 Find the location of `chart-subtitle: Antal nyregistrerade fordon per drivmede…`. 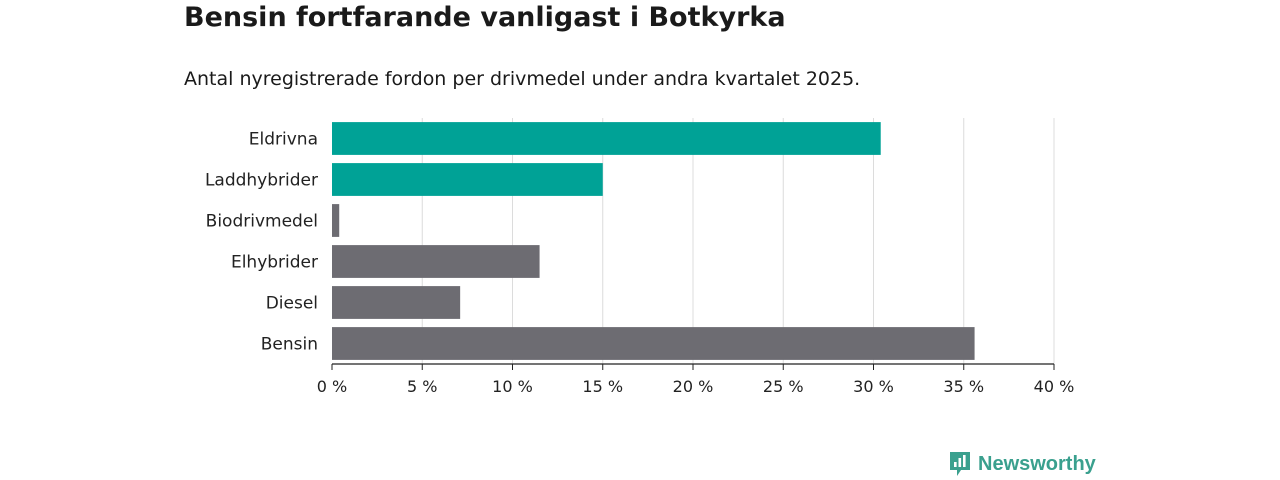

chart-subtitle: Antal nyregistrerade fordon per drivmede… is located at coordinates (522, 79).